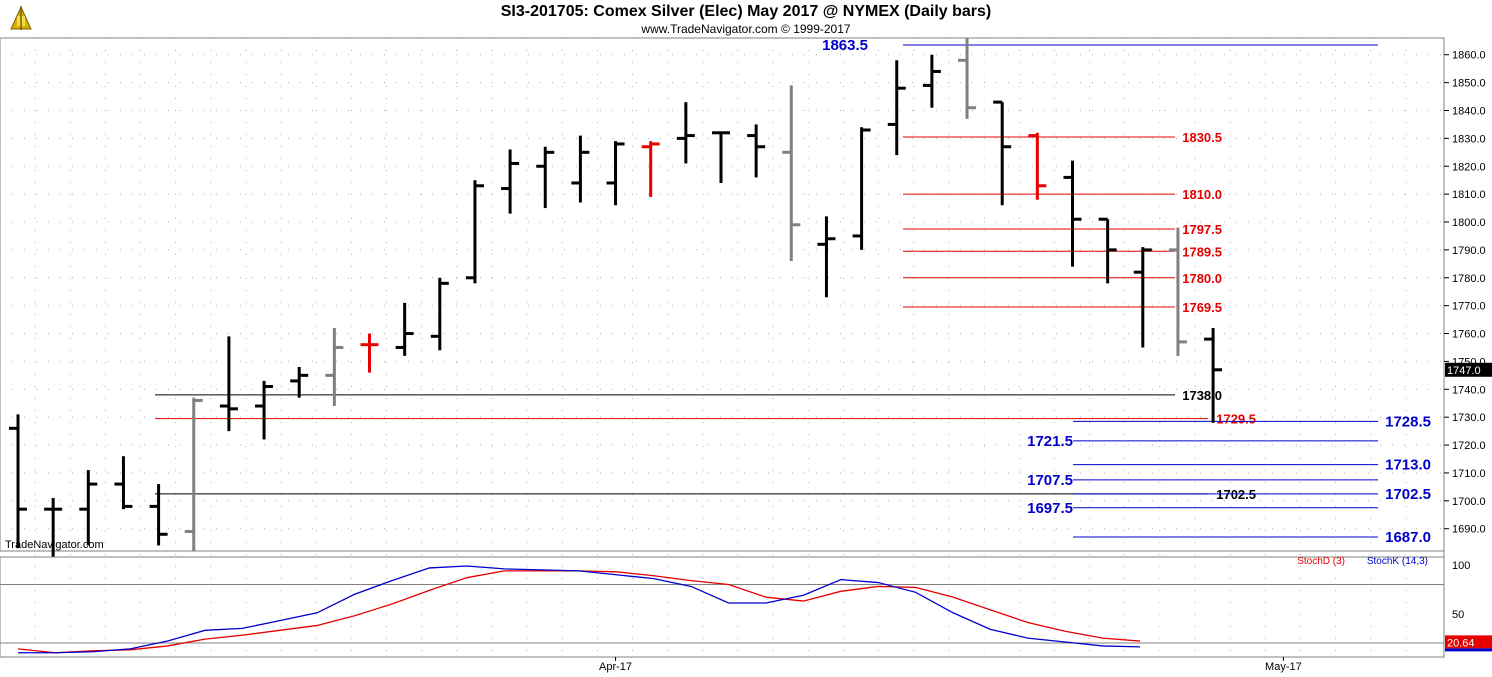 Image resolution: width=1492 pixels, height=677 pixels. Describe the element at coordinates (1408, 421) in the screenshot. I see `level-label: 1728.5` at that location.